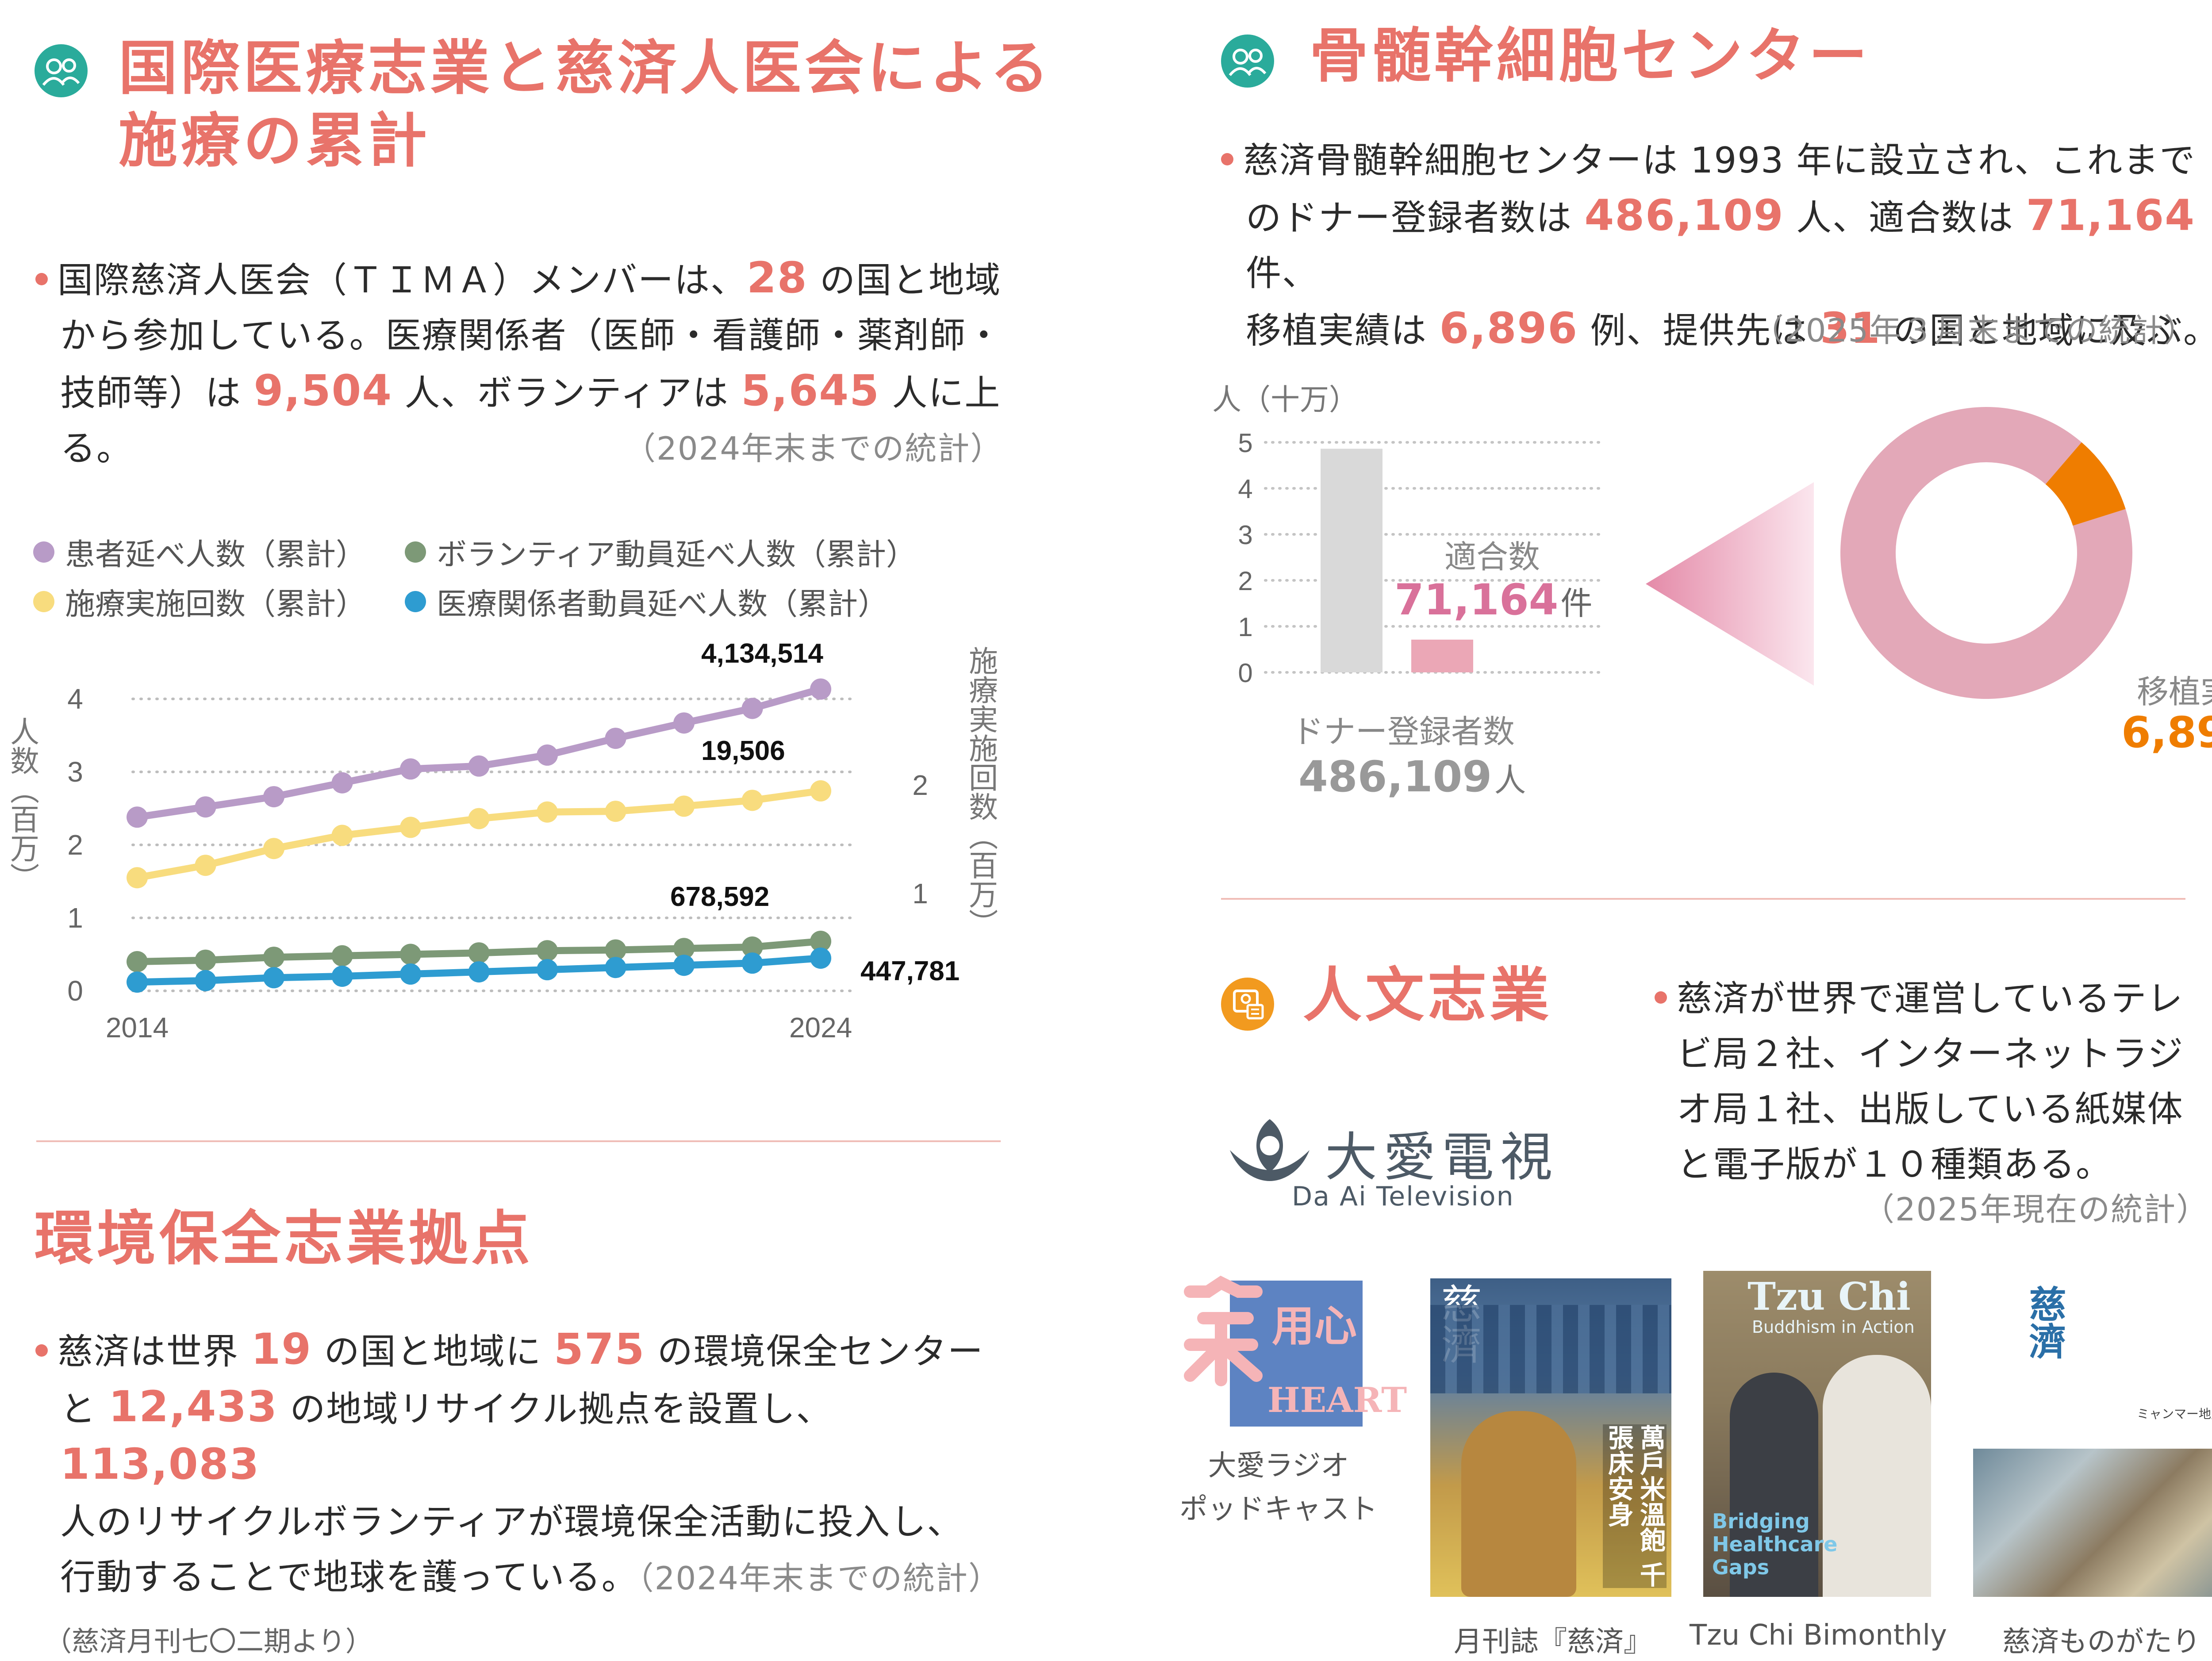 This screenshot has width=2212, height=1661. Describe the element at coordinates (22, 804) in the screenshot. I see `left-axis-label: 人数（百万）` at that location.